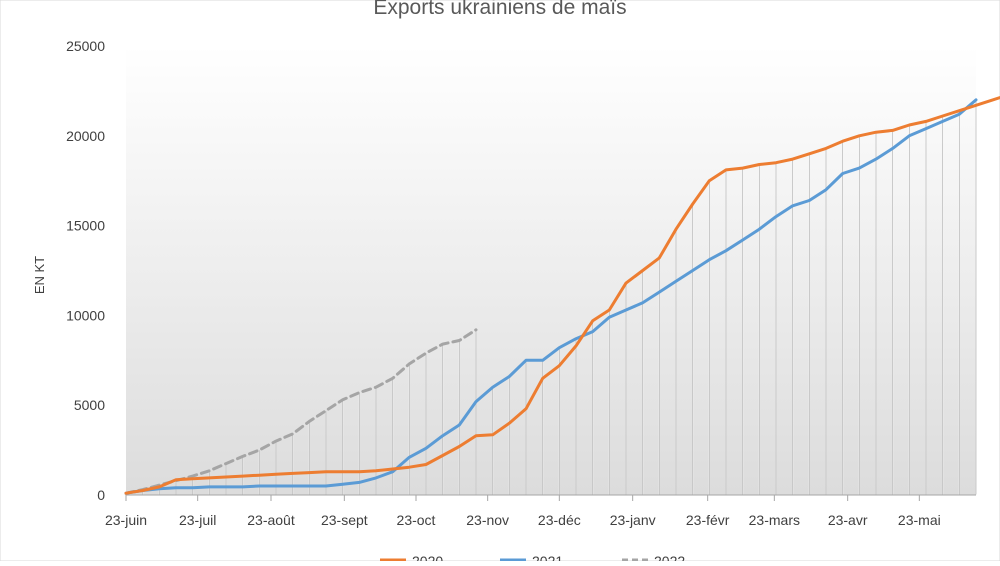  I want to click on y-tick-label: 10000, so click(85, 315).